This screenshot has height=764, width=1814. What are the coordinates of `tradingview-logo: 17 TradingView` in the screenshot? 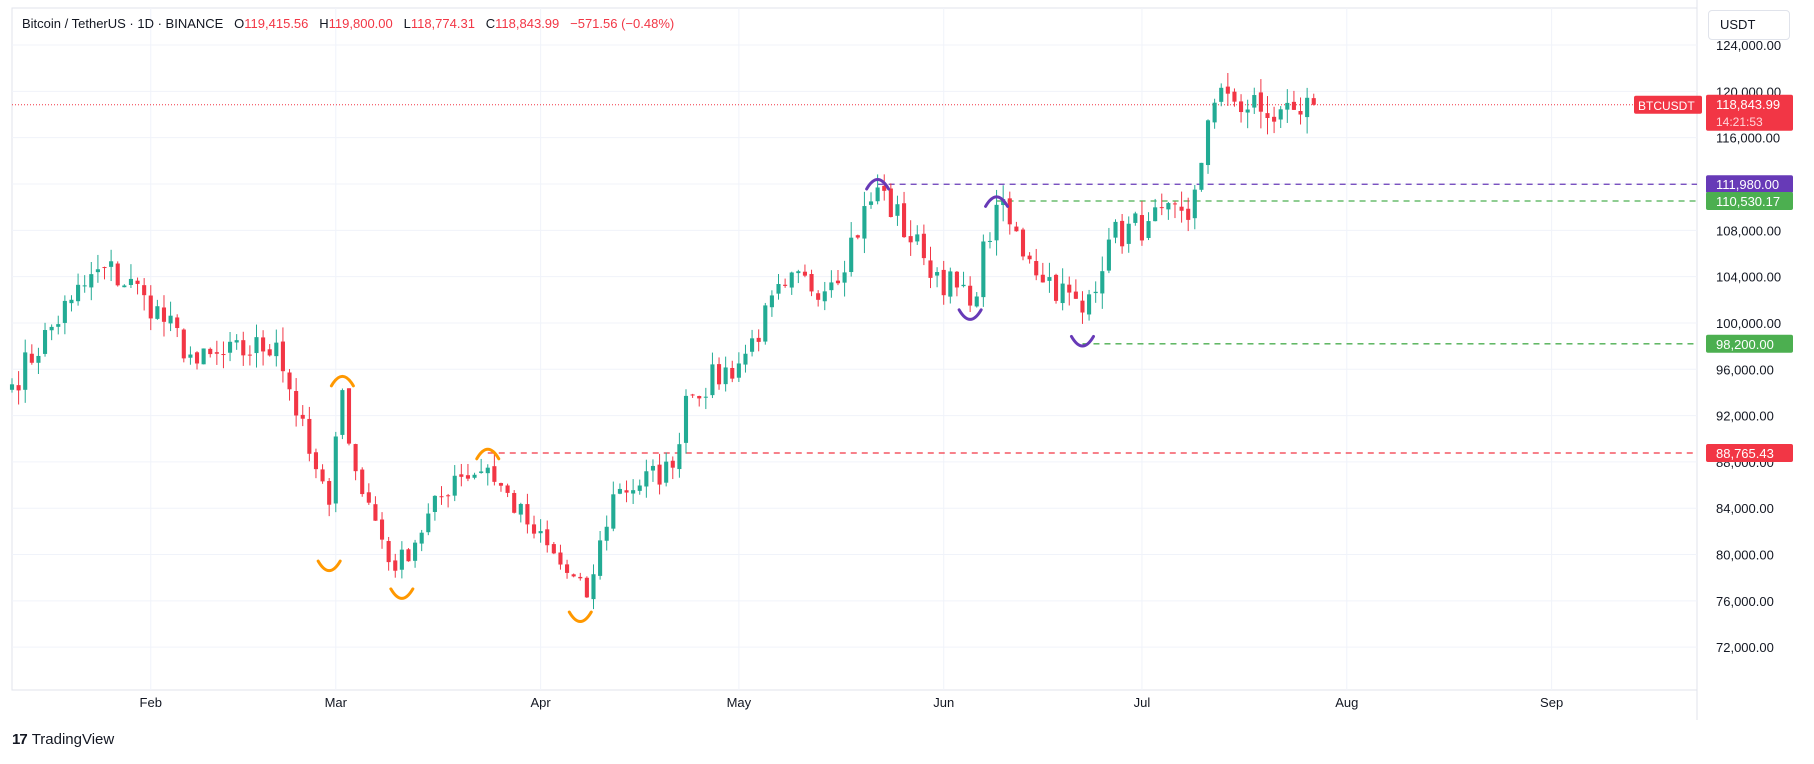 It's located at (63, 739).